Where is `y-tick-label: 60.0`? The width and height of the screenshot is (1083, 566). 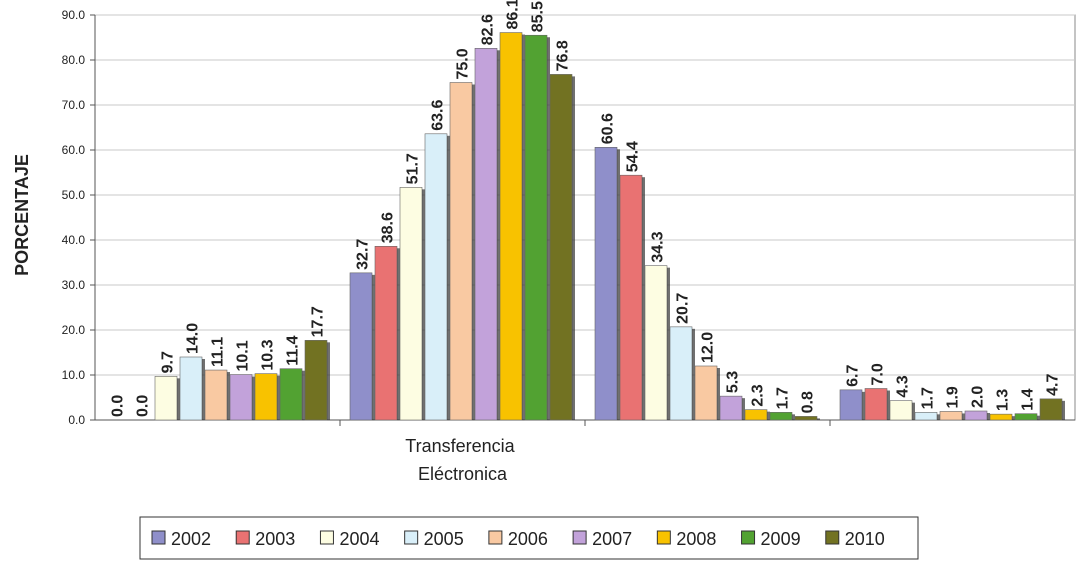
y-tick-label: 60.0 is located at coordinates (74, 150).